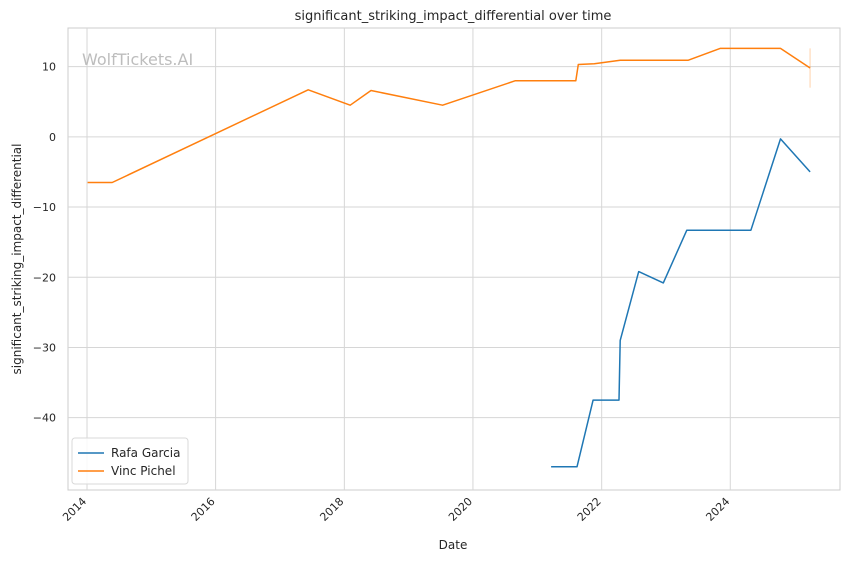  Describe the element at coordinates (44, 207) in the screenshot. I see `y-tick-label: −10` at that location.